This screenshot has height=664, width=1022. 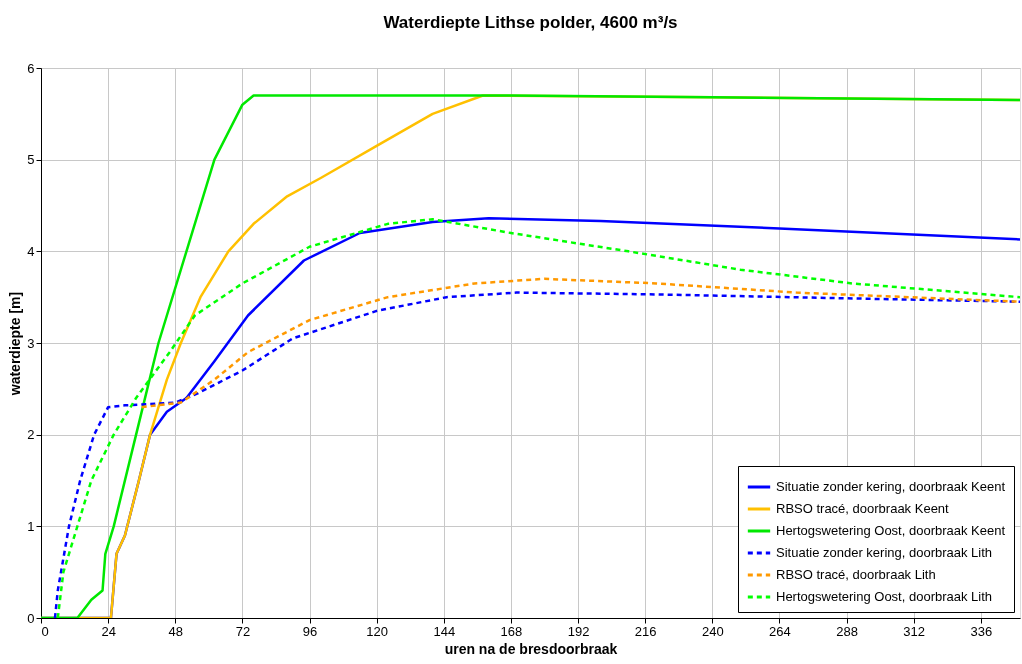 What do you see at coordinates (863, 508) in the screenshot?
I see `legend-label: RBSO tracé, doorbraak Keent` at bounding box center [863, 508].